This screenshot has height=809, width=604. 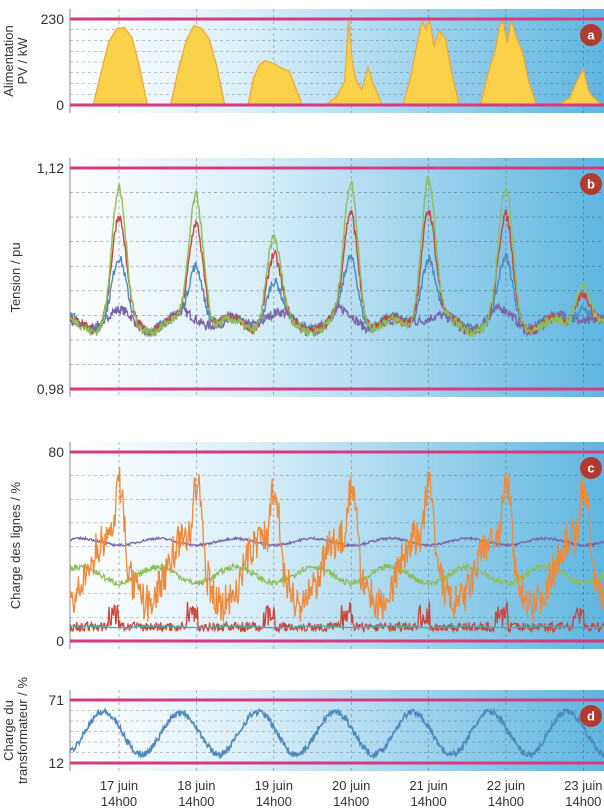 I want to click on panel-d: 71 12 Charge du transformateur / % d, so click(x=302, y=730).